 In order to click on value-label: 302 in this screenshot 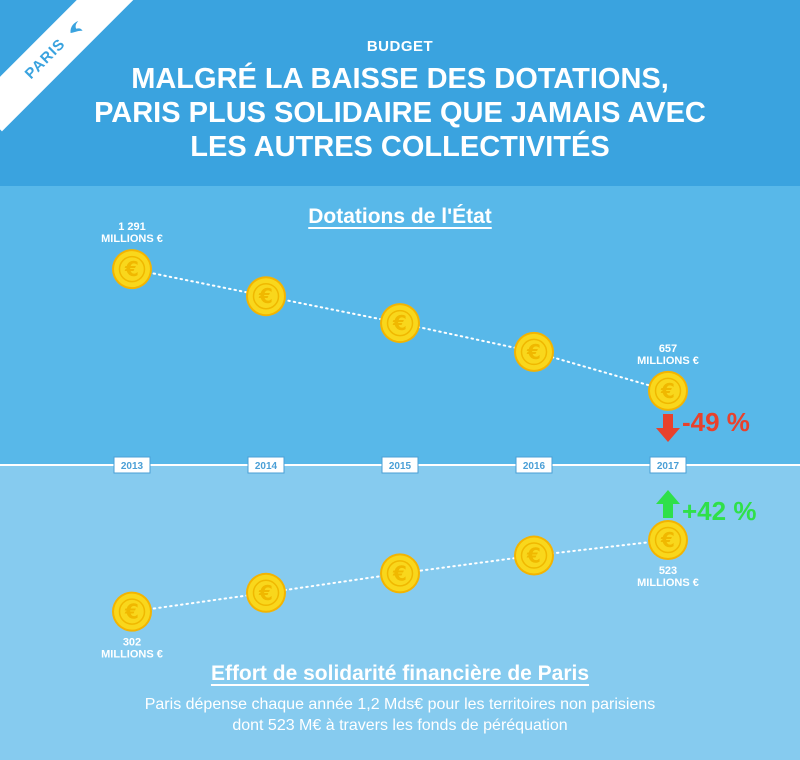, I will do `click(132, 643)`.